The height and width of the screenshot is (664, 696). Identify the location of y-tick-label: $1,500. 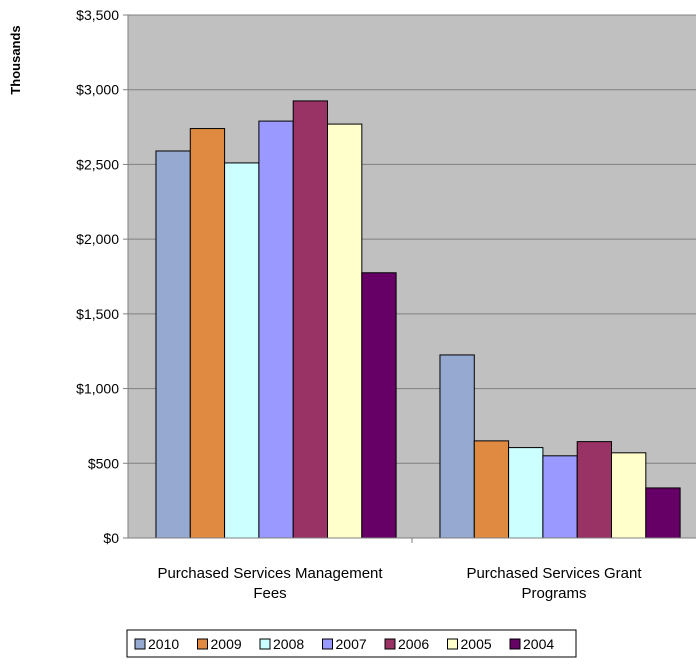
(97, 314).